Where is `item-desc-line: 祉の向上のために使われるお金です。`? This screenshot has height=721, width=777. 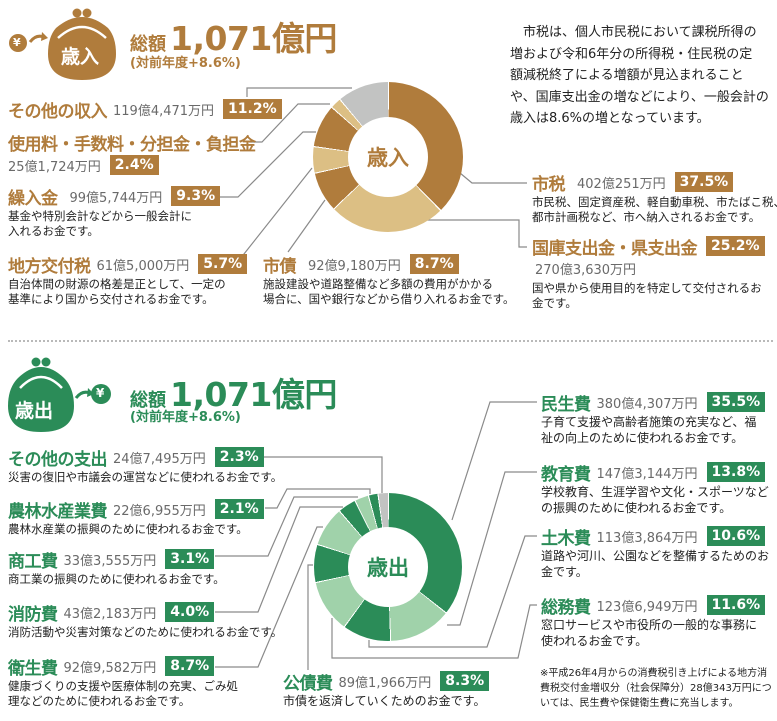
item-desc-line: 祉の向上のために使われるお金です。 is located at coordinates (642, 437).